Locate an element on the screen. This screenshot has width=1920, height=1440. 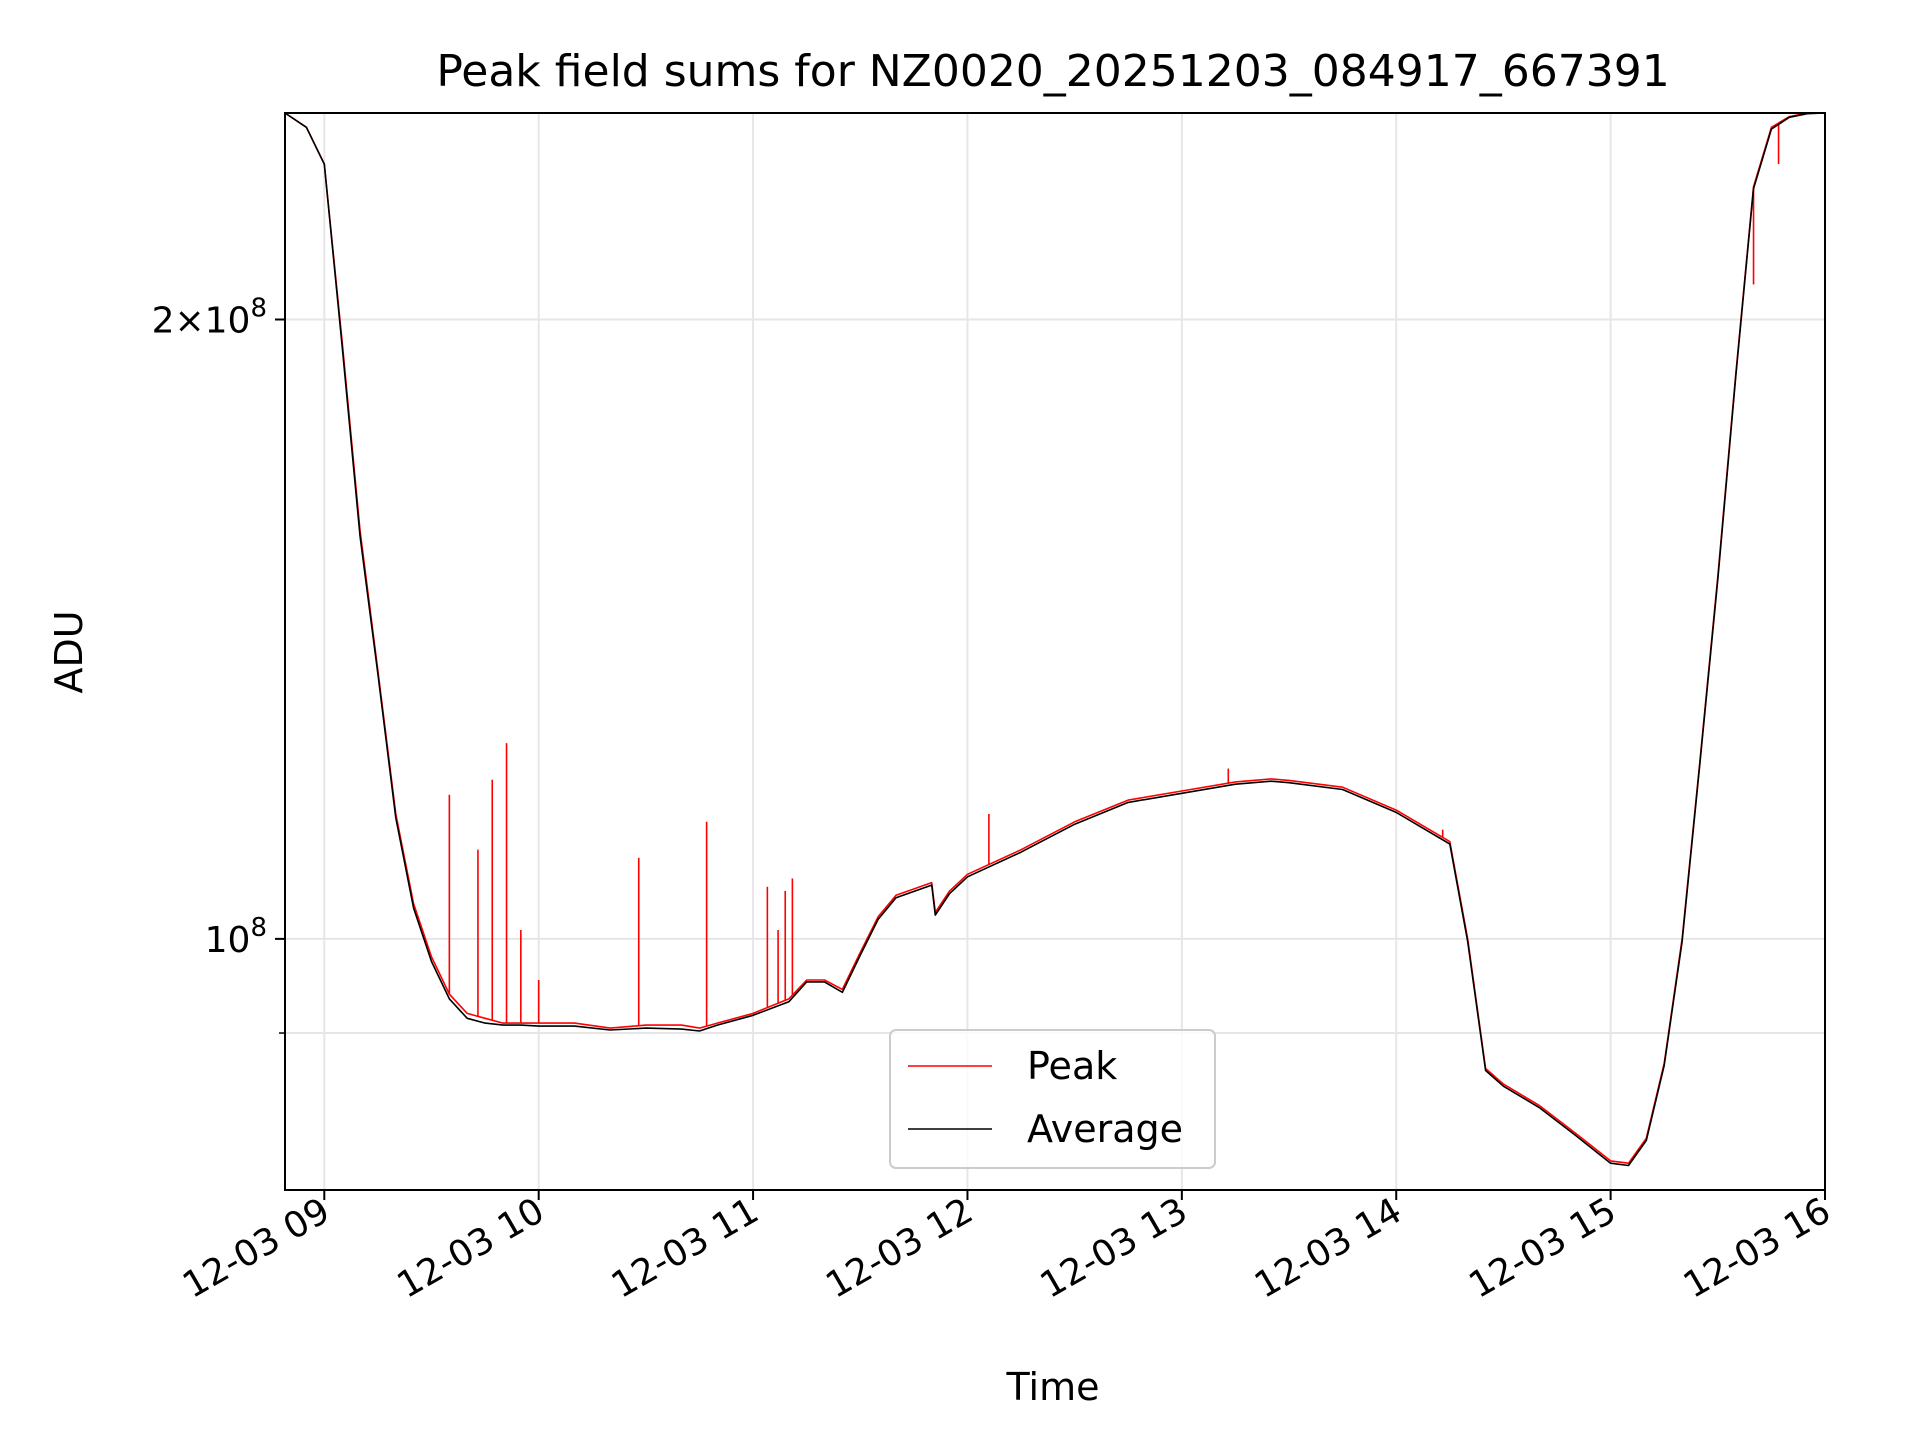
legend-box is located at coordinates (1052, 1099).